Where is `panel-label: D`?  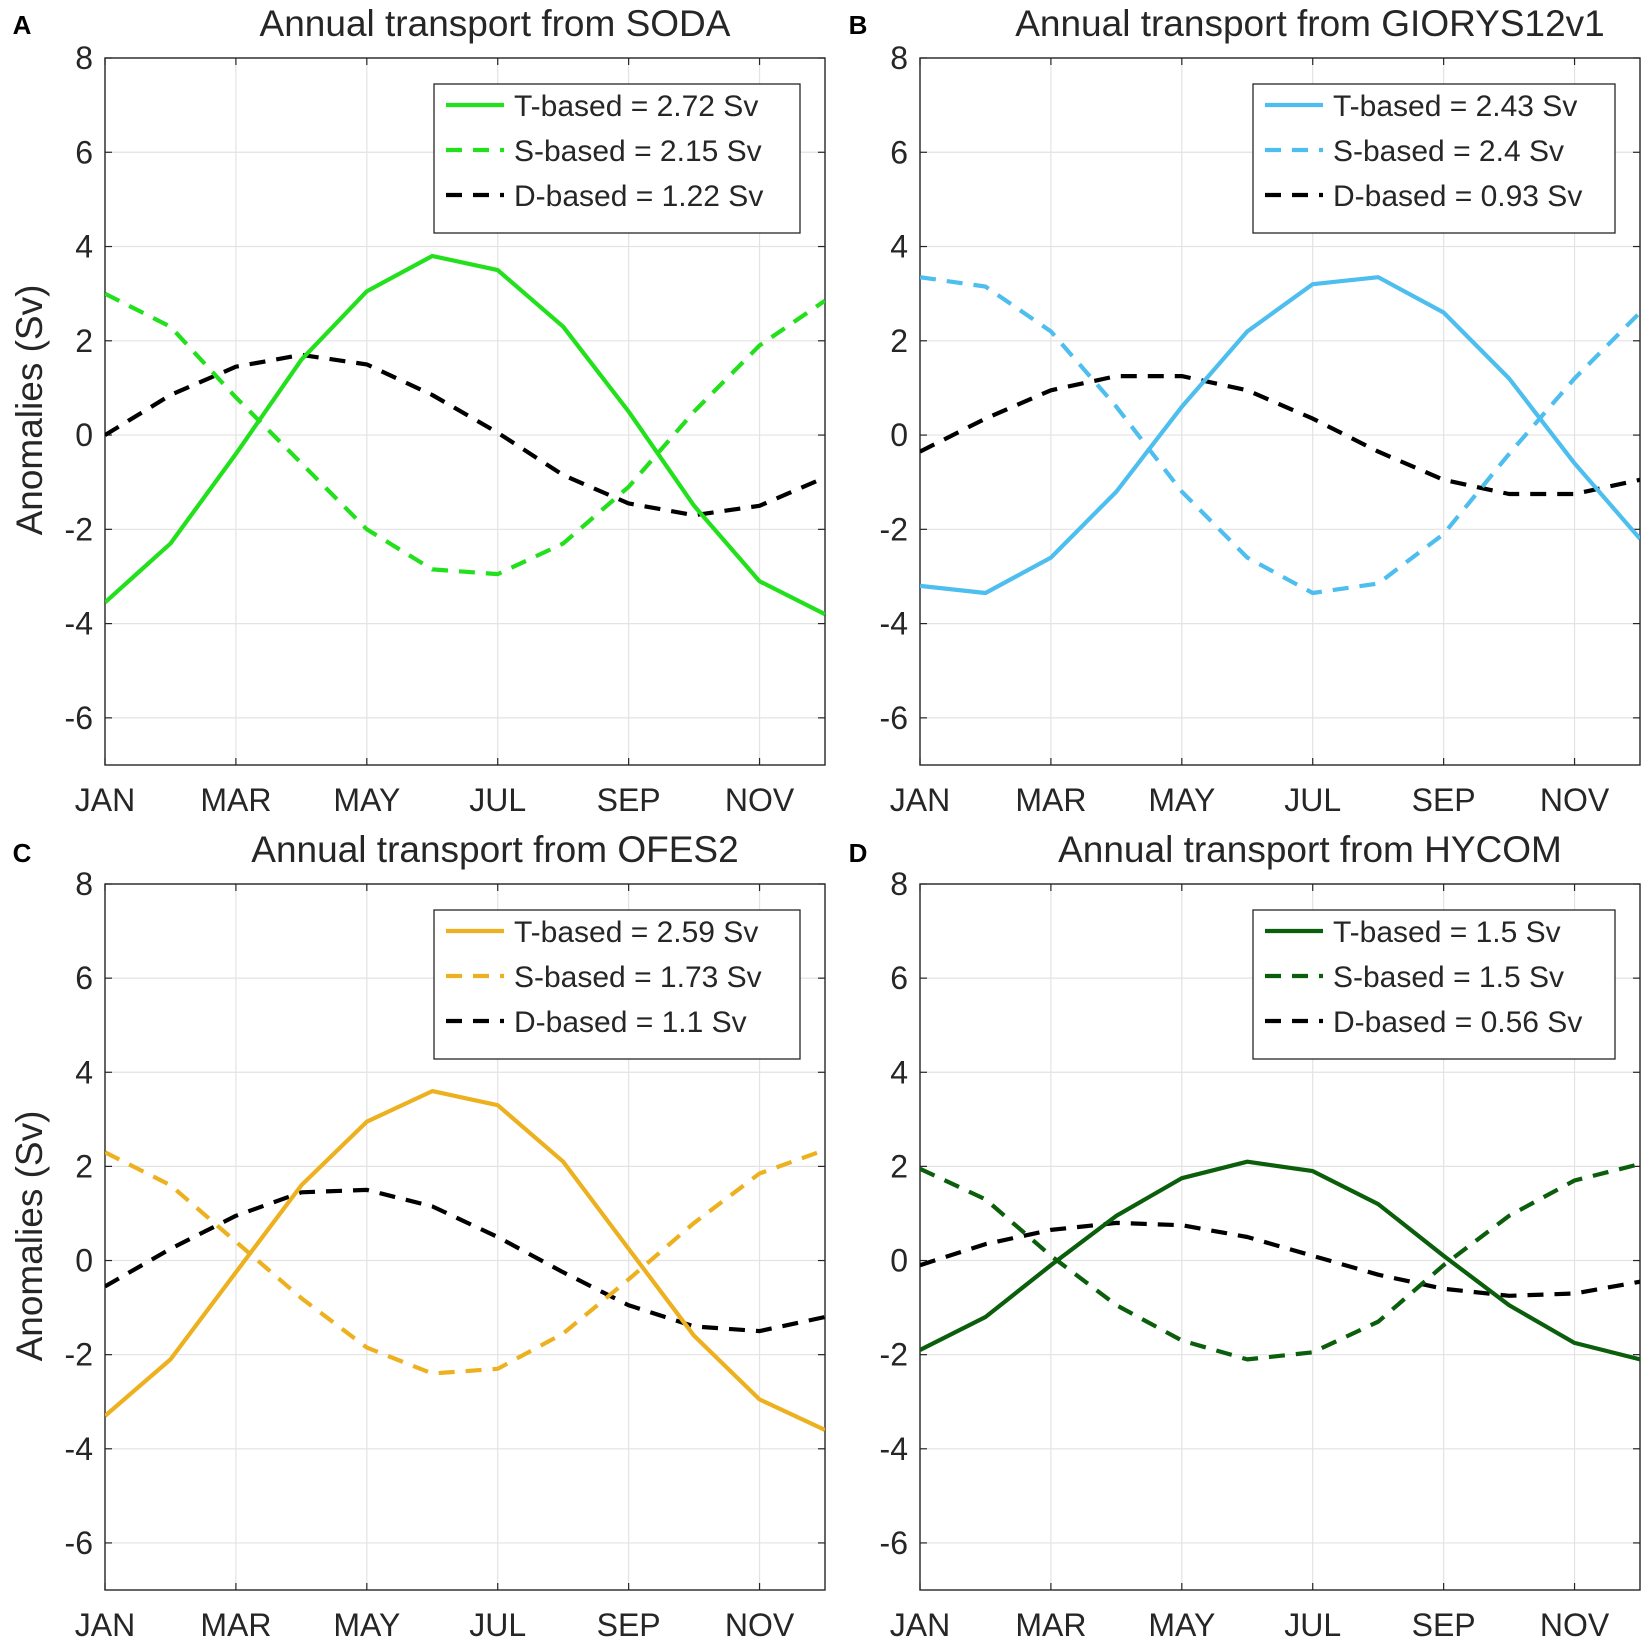 panel-label: D is located at coordinates (858, 853).